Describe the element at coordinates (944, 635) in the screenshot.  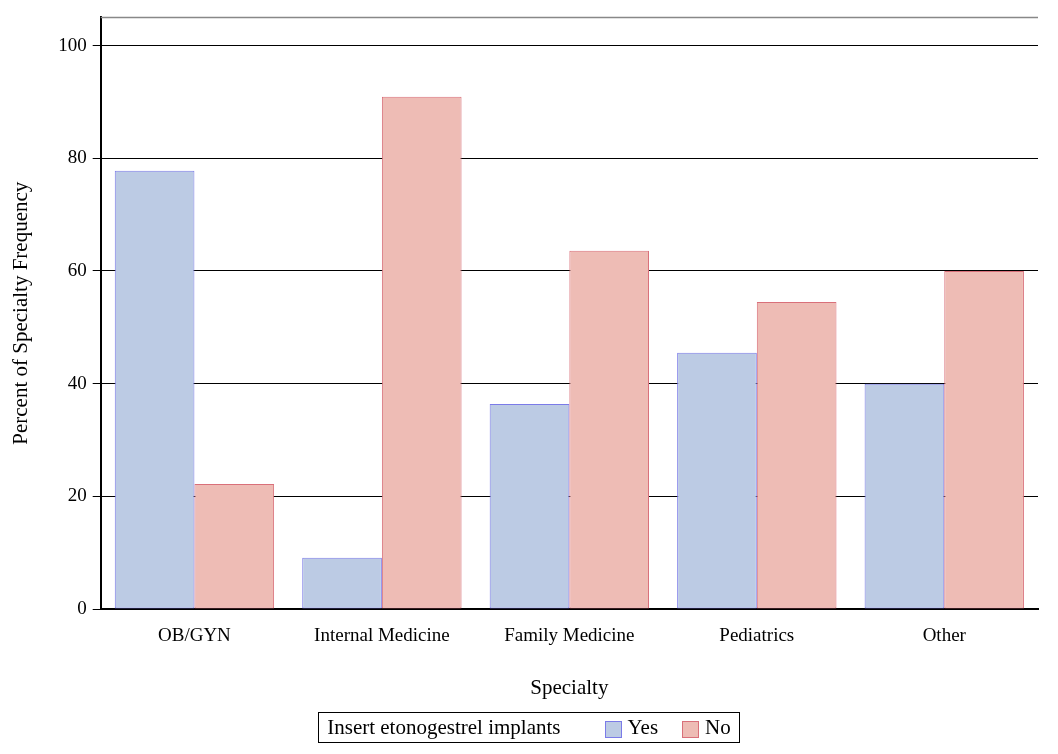
I see `x-tick-label: Other` at that location.